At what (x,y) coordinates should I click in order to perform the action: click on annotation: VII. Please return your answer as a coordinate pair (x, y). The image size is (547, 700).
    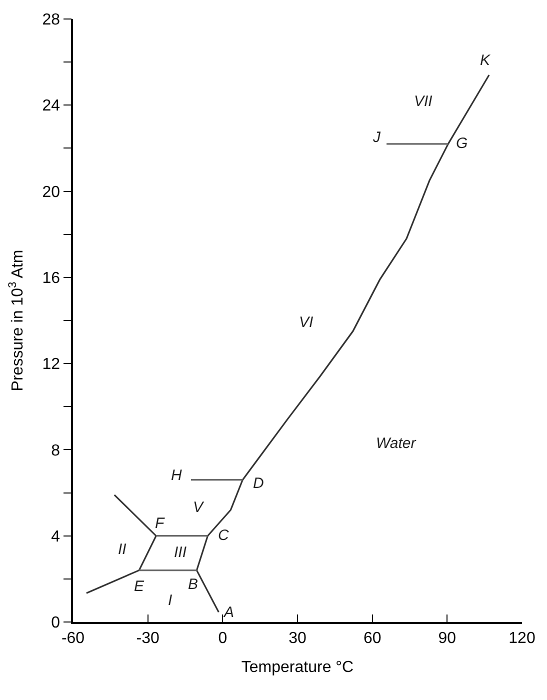
    Looking at the image, I should click on (423, 101).